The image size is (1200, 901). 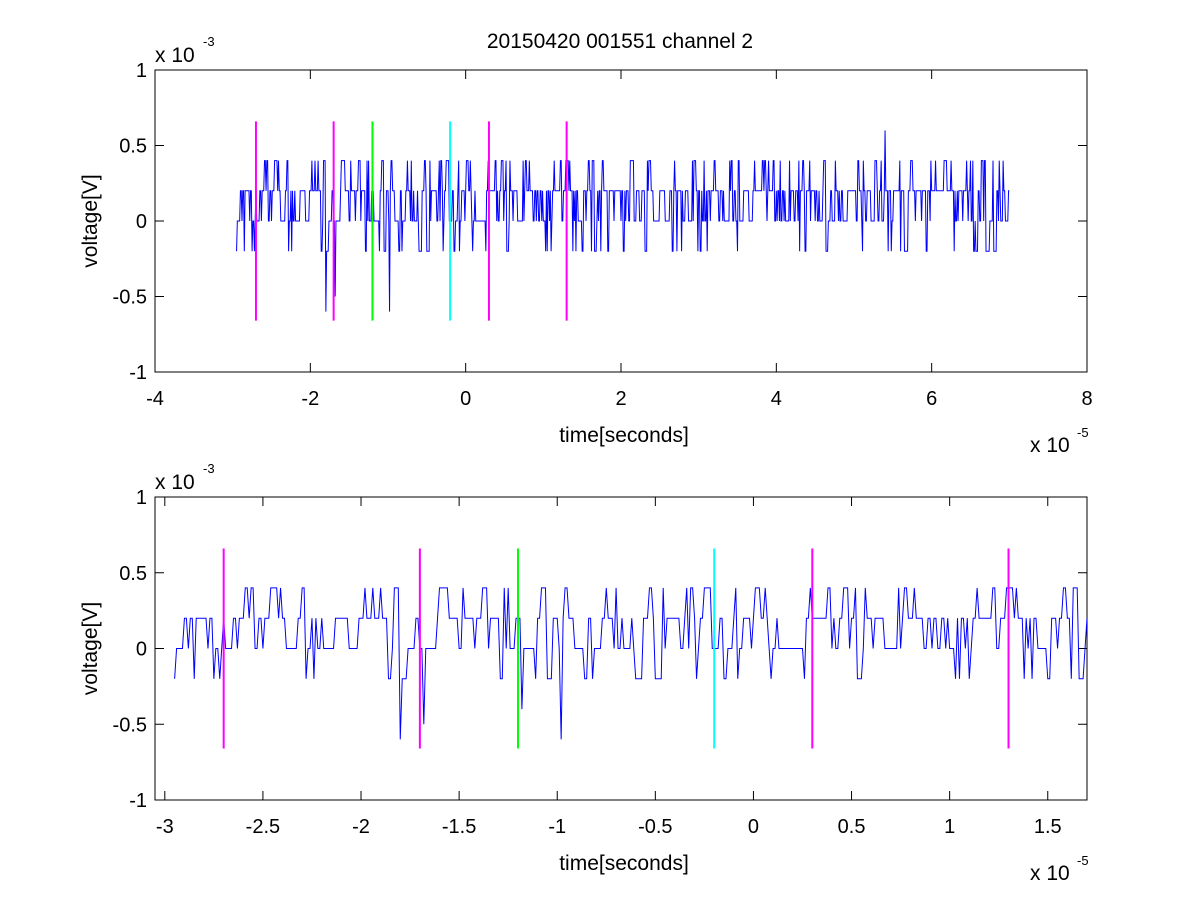 I want to click on x-tick-label: 8, so click(x=1086, y=399).